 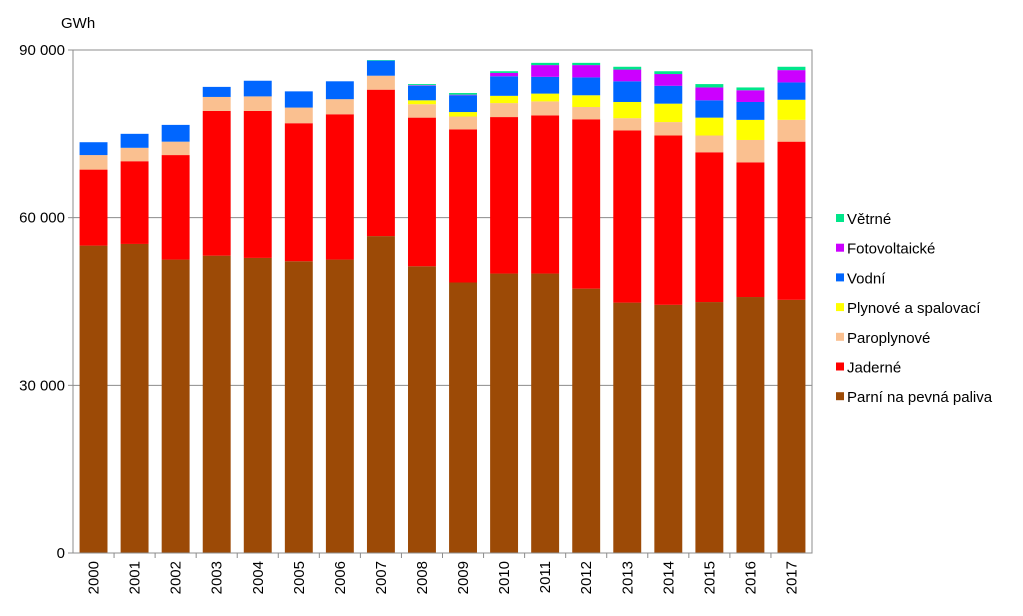 What do you see at coordinates (46, 302) in the screenshot?
I see `y-axis: 0 30 000 60 000 90 000` at bounding box center [46, 302].